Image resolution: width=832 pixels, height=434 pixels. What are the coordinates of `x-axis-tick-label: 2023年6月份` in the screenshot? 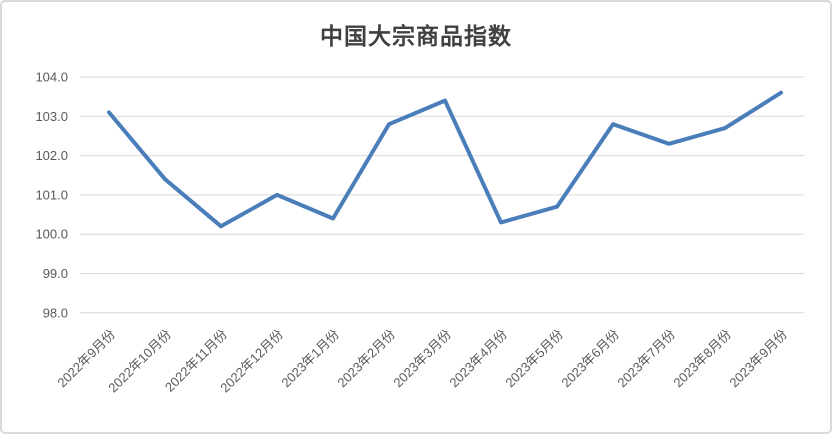 It's located at (590, 359).